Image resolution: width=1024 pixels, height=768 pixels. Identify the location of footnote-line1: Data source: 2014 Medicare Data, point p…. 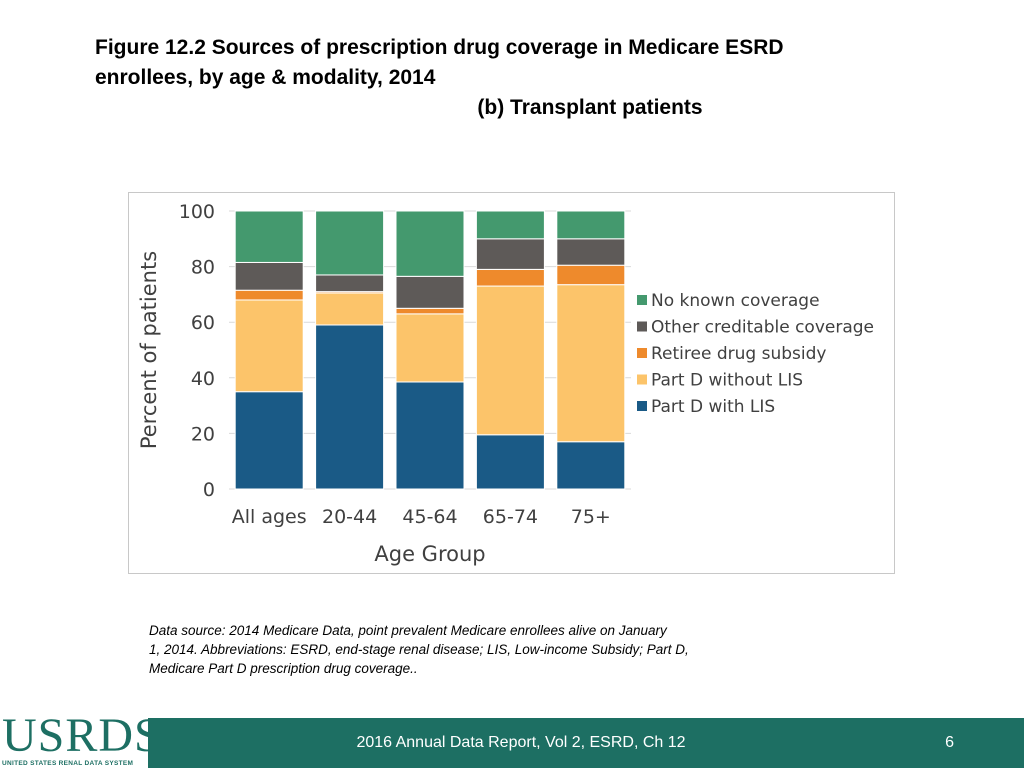
(408, 630).